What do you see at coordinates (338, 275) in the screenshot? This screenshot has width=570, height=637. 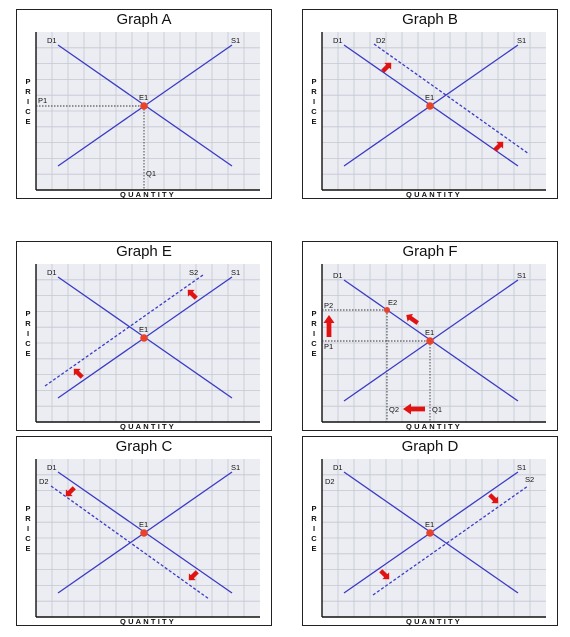 I see `graph-f-label-d1: D1` at bounding box center [338, 275].